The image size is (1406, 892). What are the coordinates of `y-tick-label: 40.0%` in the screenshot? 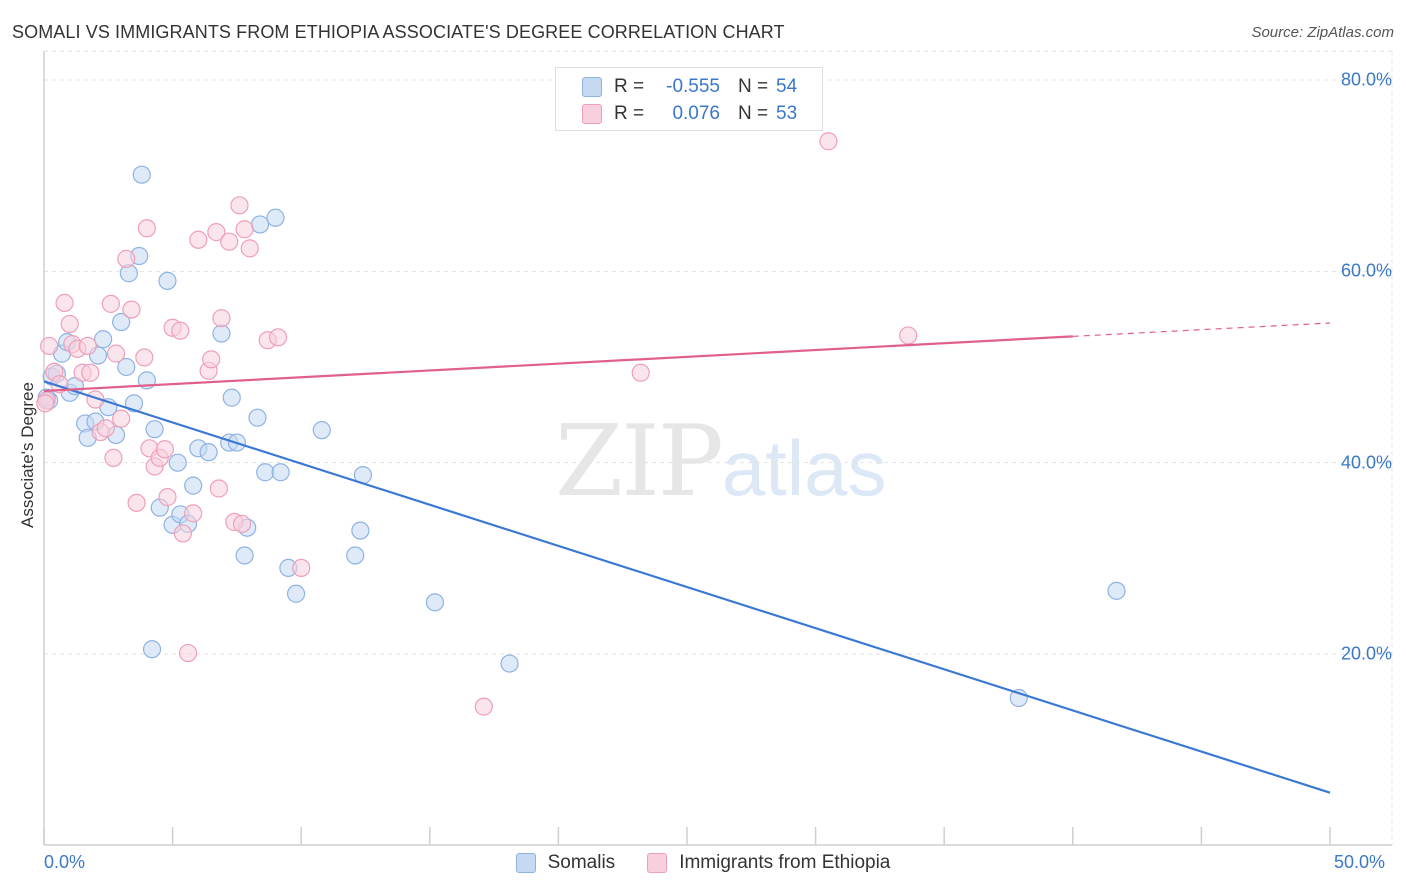 It's located at (1366, 462).